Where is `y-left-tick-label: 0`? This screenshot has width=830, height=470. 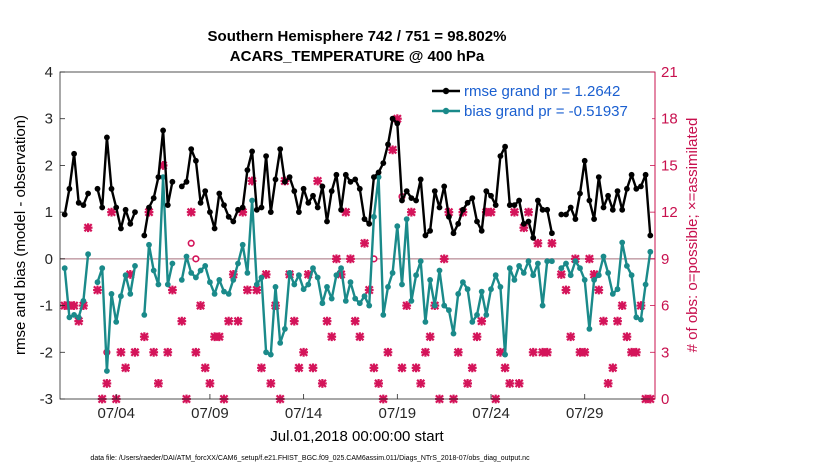 y-left-tick-label: 0 is located at coordinates (49, 259).